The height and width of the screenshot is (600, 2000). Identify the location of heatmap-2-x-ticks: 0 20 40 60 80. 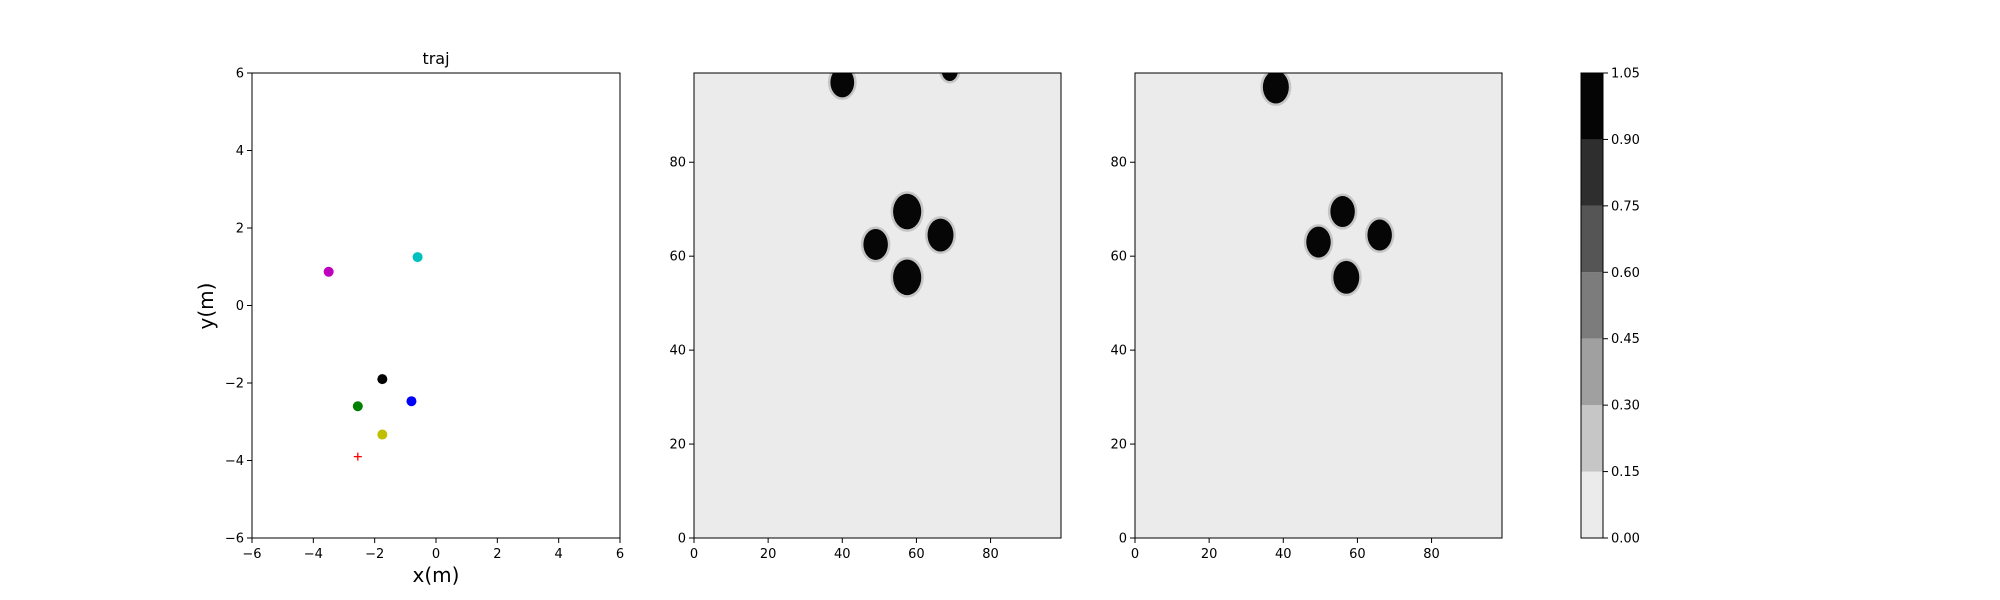
(1285, 550).